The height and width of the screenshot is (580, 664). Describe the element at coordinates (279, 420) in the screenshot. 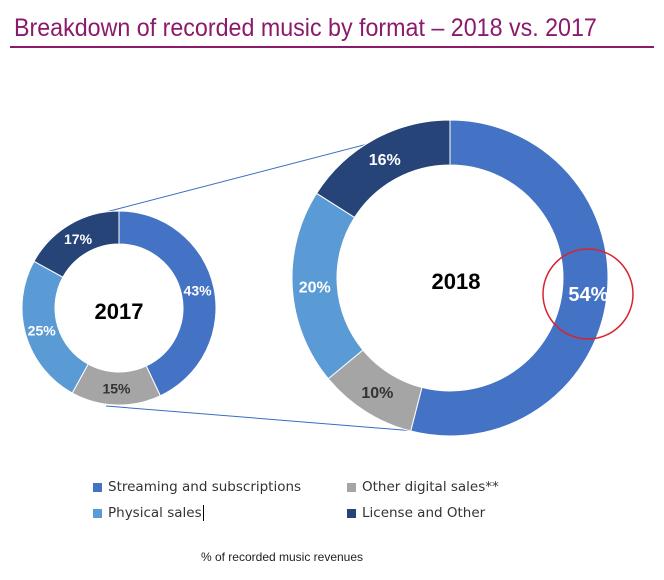

I see `connector-line-bottom` at that location.